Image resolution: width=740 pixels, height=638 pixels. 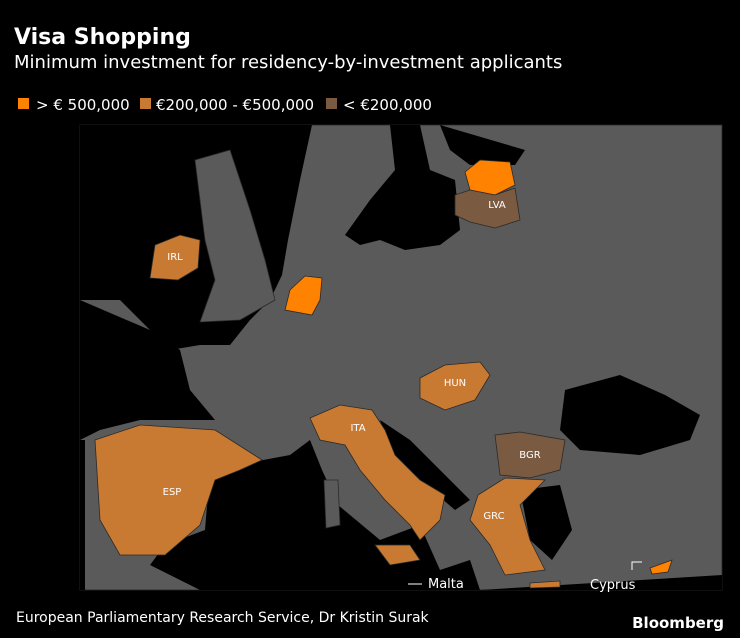 What do you see at coordinates (402, 187) in the screenshot?
I see `baltic-sea` at bounding box center [402, 187].